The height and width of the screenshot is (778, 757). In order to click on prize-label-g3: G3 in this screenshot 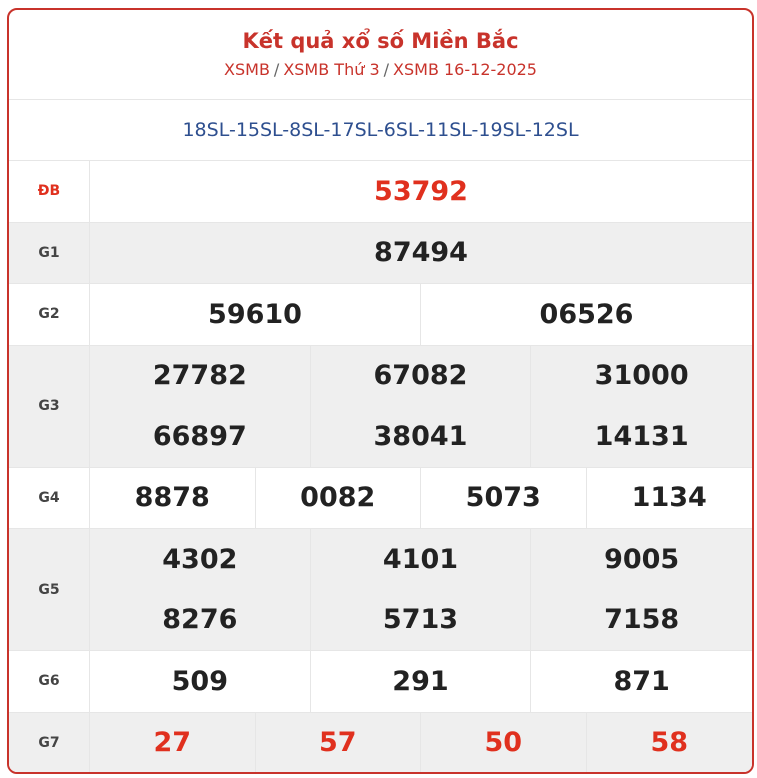, I will do `click(49, 406)`.